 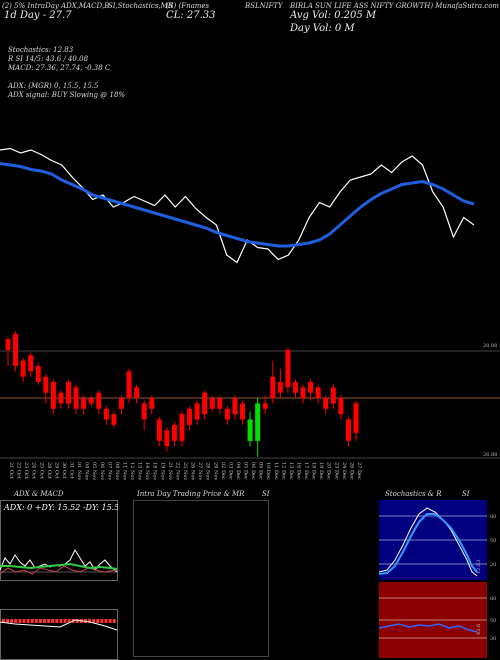 I want to click on date-tick: 27 Nov, so click(x=200, y=471).